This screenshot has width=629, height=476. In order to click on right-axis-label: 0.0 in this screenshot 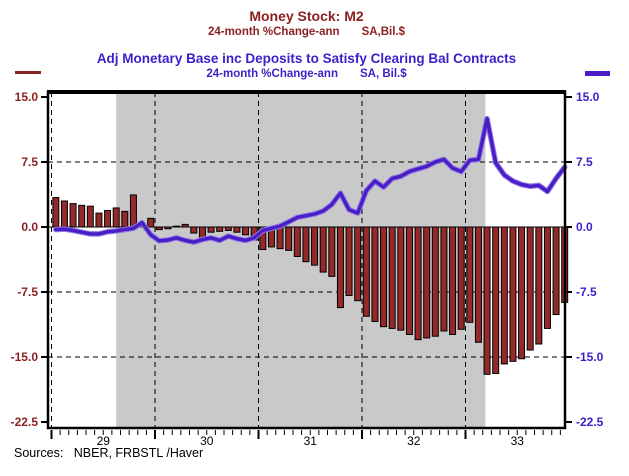, I will do `click(584, 227)`.